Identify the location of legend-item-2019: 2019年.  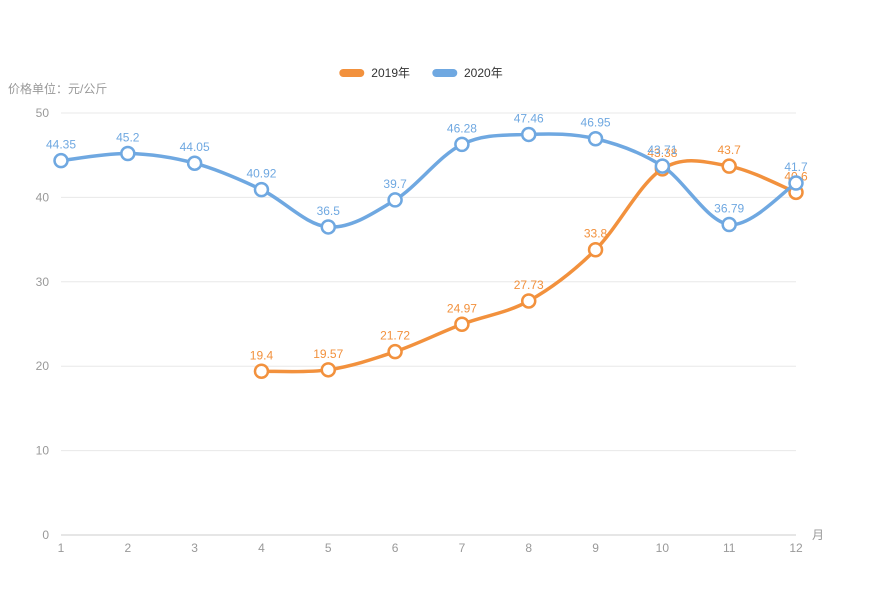
(374, 72).